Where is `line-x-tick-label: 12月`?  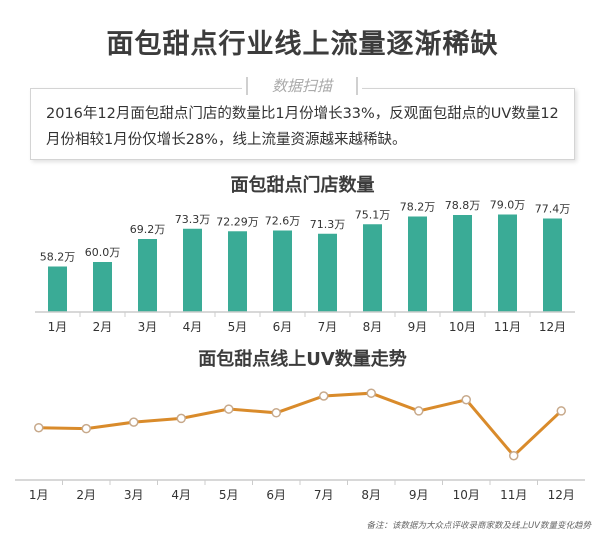 line-x-tick-label: 12月 is located at coordinates (561, 495).